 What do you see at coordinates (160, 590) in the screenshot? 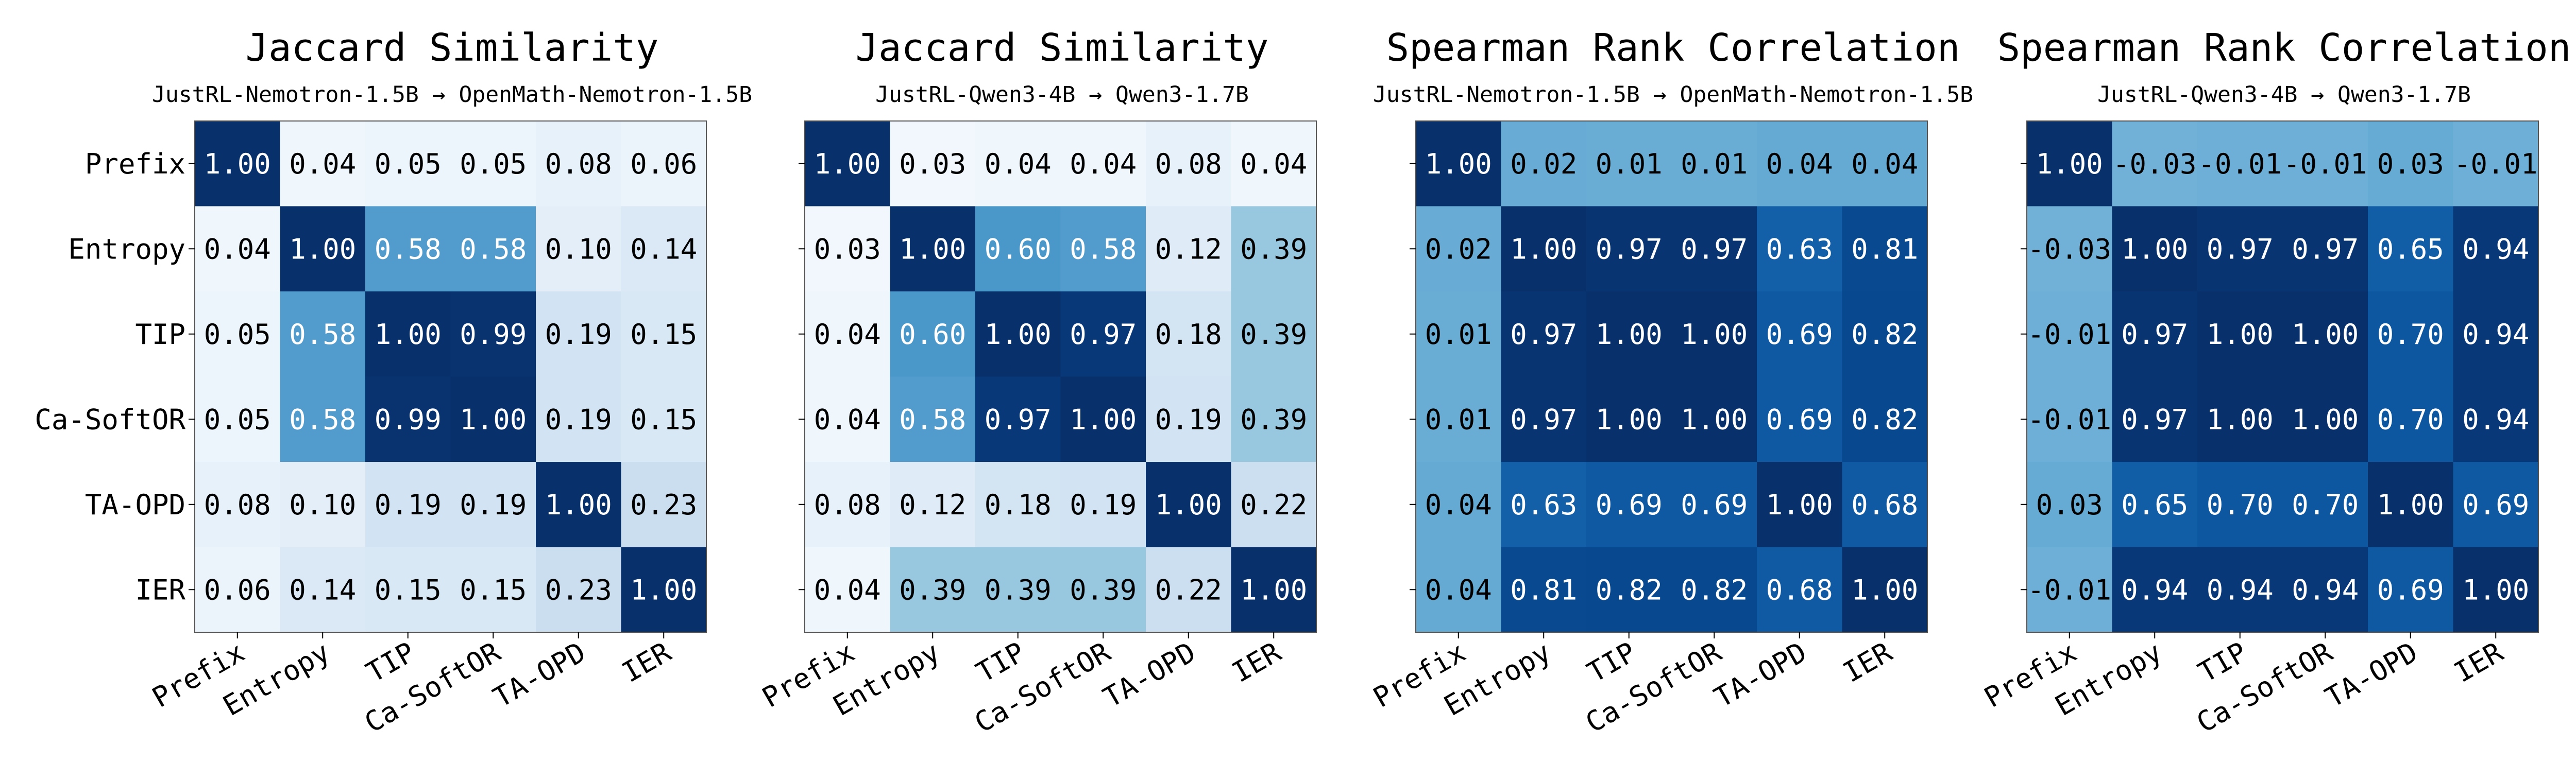
I see `y-tick-label: IER` at bounding box center [160, 590].